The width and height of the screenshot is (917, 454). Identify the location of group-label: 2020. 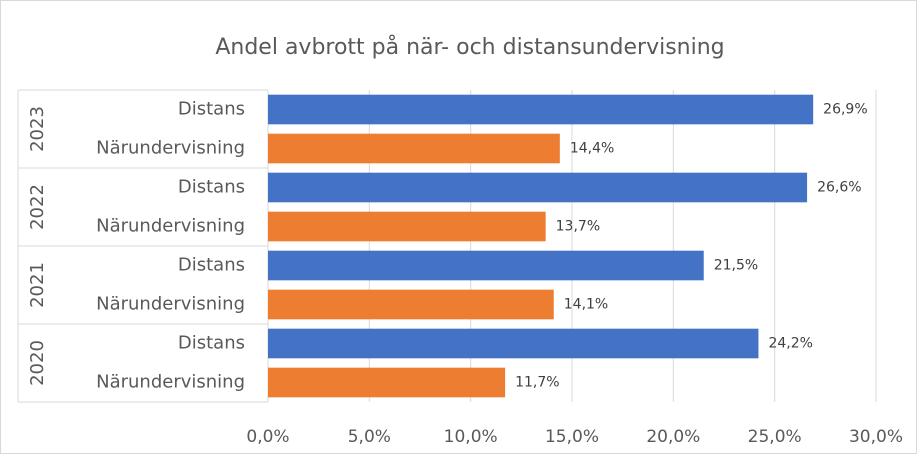
(37, 363).